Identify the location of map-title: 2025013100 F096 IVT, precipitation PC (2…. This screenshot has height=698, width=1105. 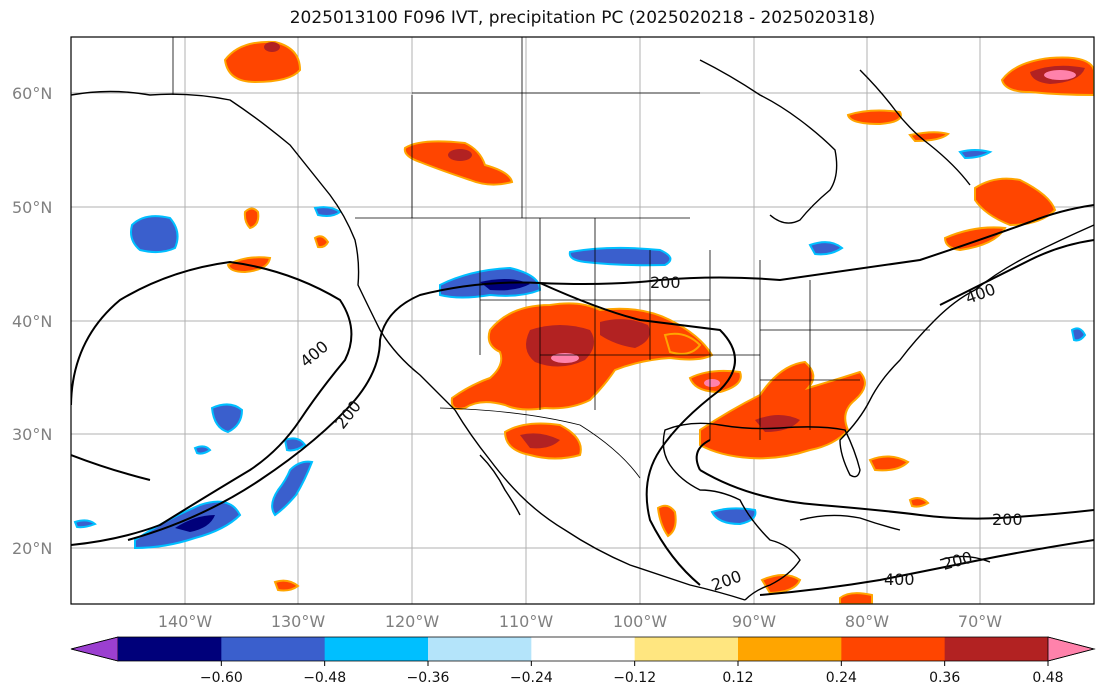
(582, 18).